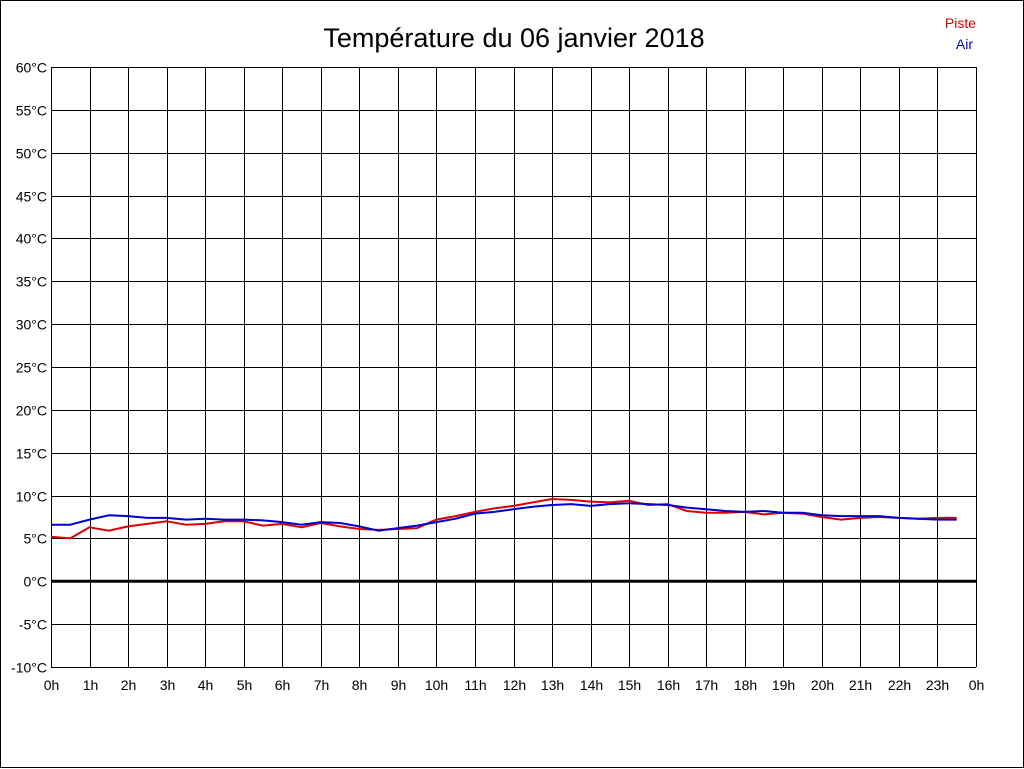  I want to click on x-tick-label: 14h, so click(591, 685).